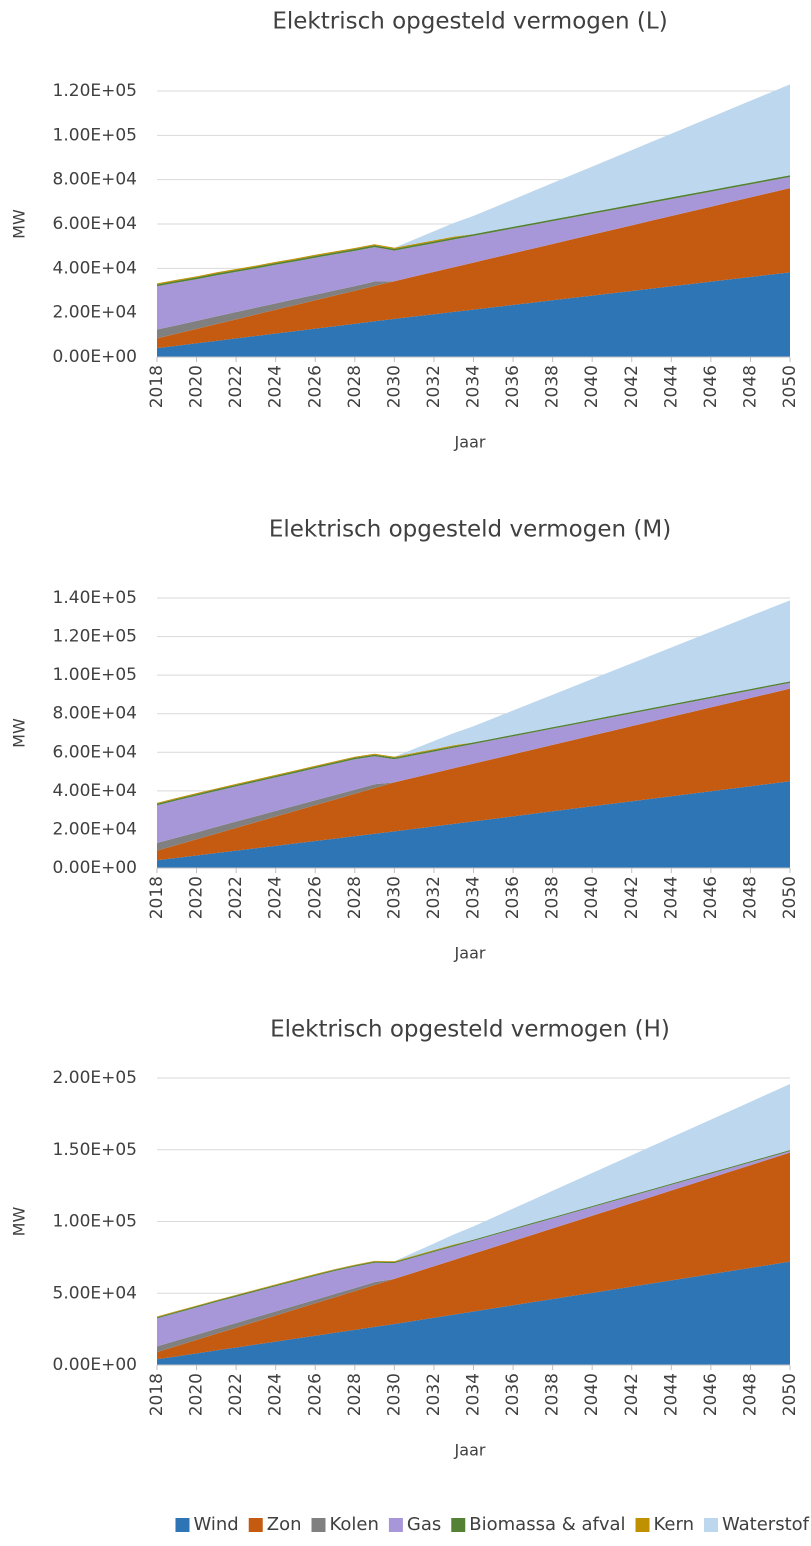  What do you see at coordinates (95, 598) in the screenshot?
I see `y-tick-label: 1.40E+05` at bounding box center [95, 598].